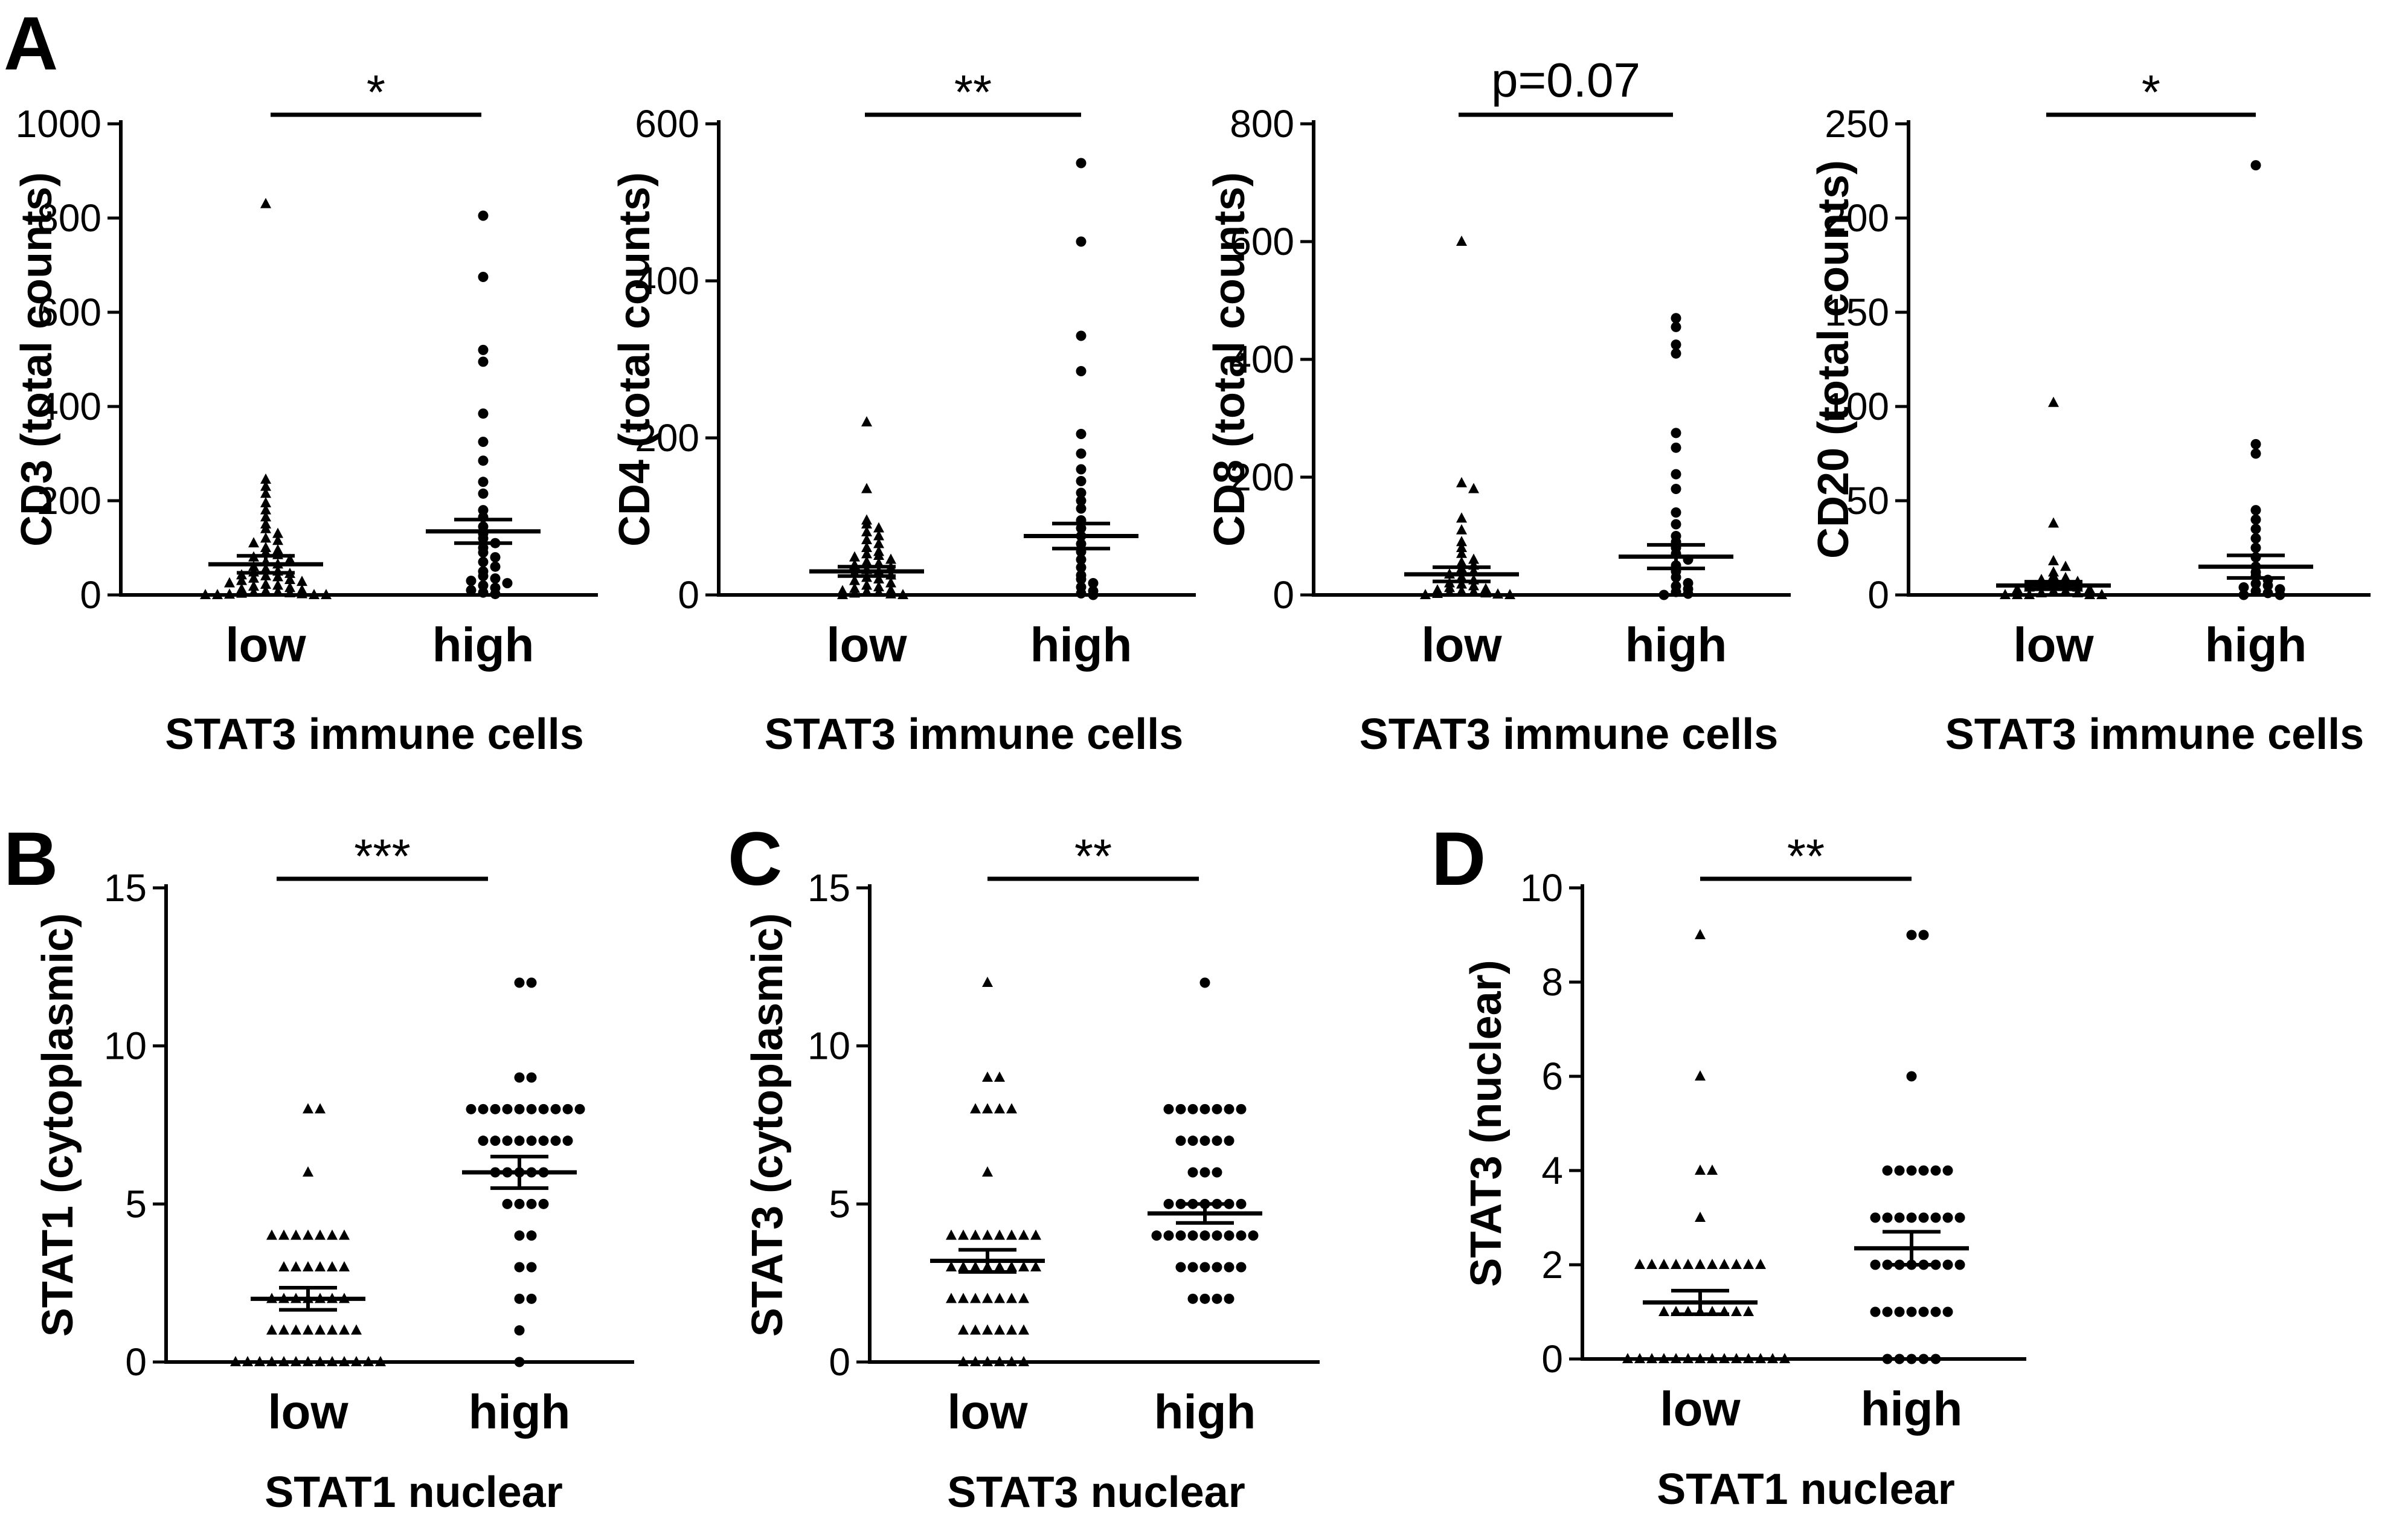  Describe the element at coordinates (90, 595) in the screenshot. I see `y-tick-label: 0` at that location.